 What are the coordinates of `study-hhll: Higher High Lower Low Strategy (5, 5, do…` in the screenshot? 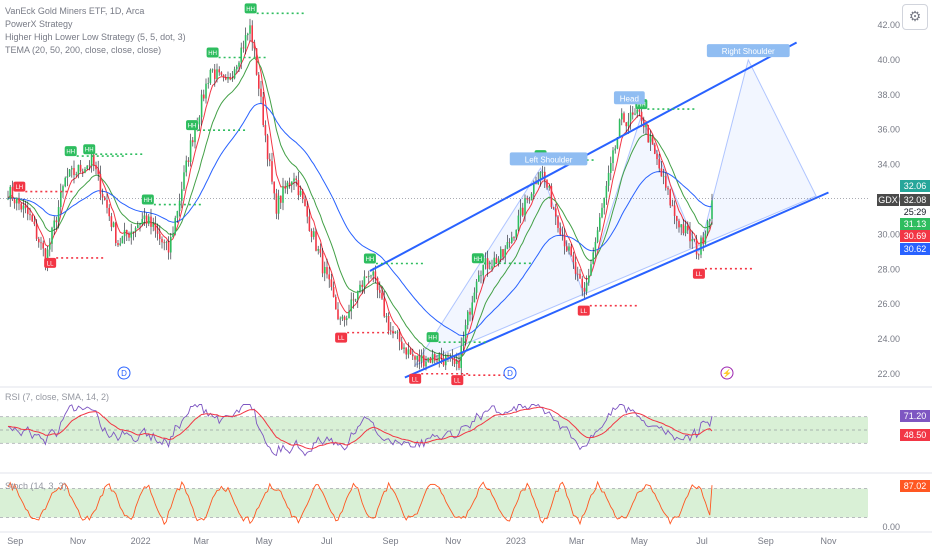 It's located at (95, 37).